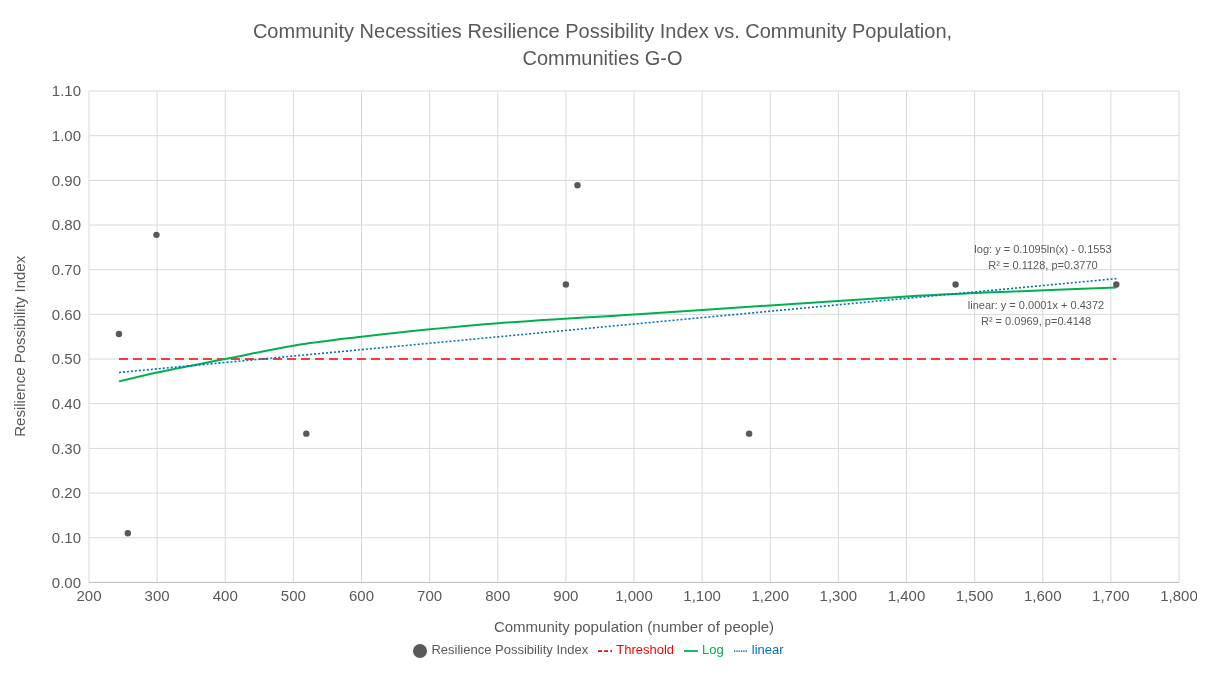 This screenshot has width=1205, height=677. Describe the element at coordinates (66, 91) in the screenshot. I see `y-tick-label: 1.10` at that location.